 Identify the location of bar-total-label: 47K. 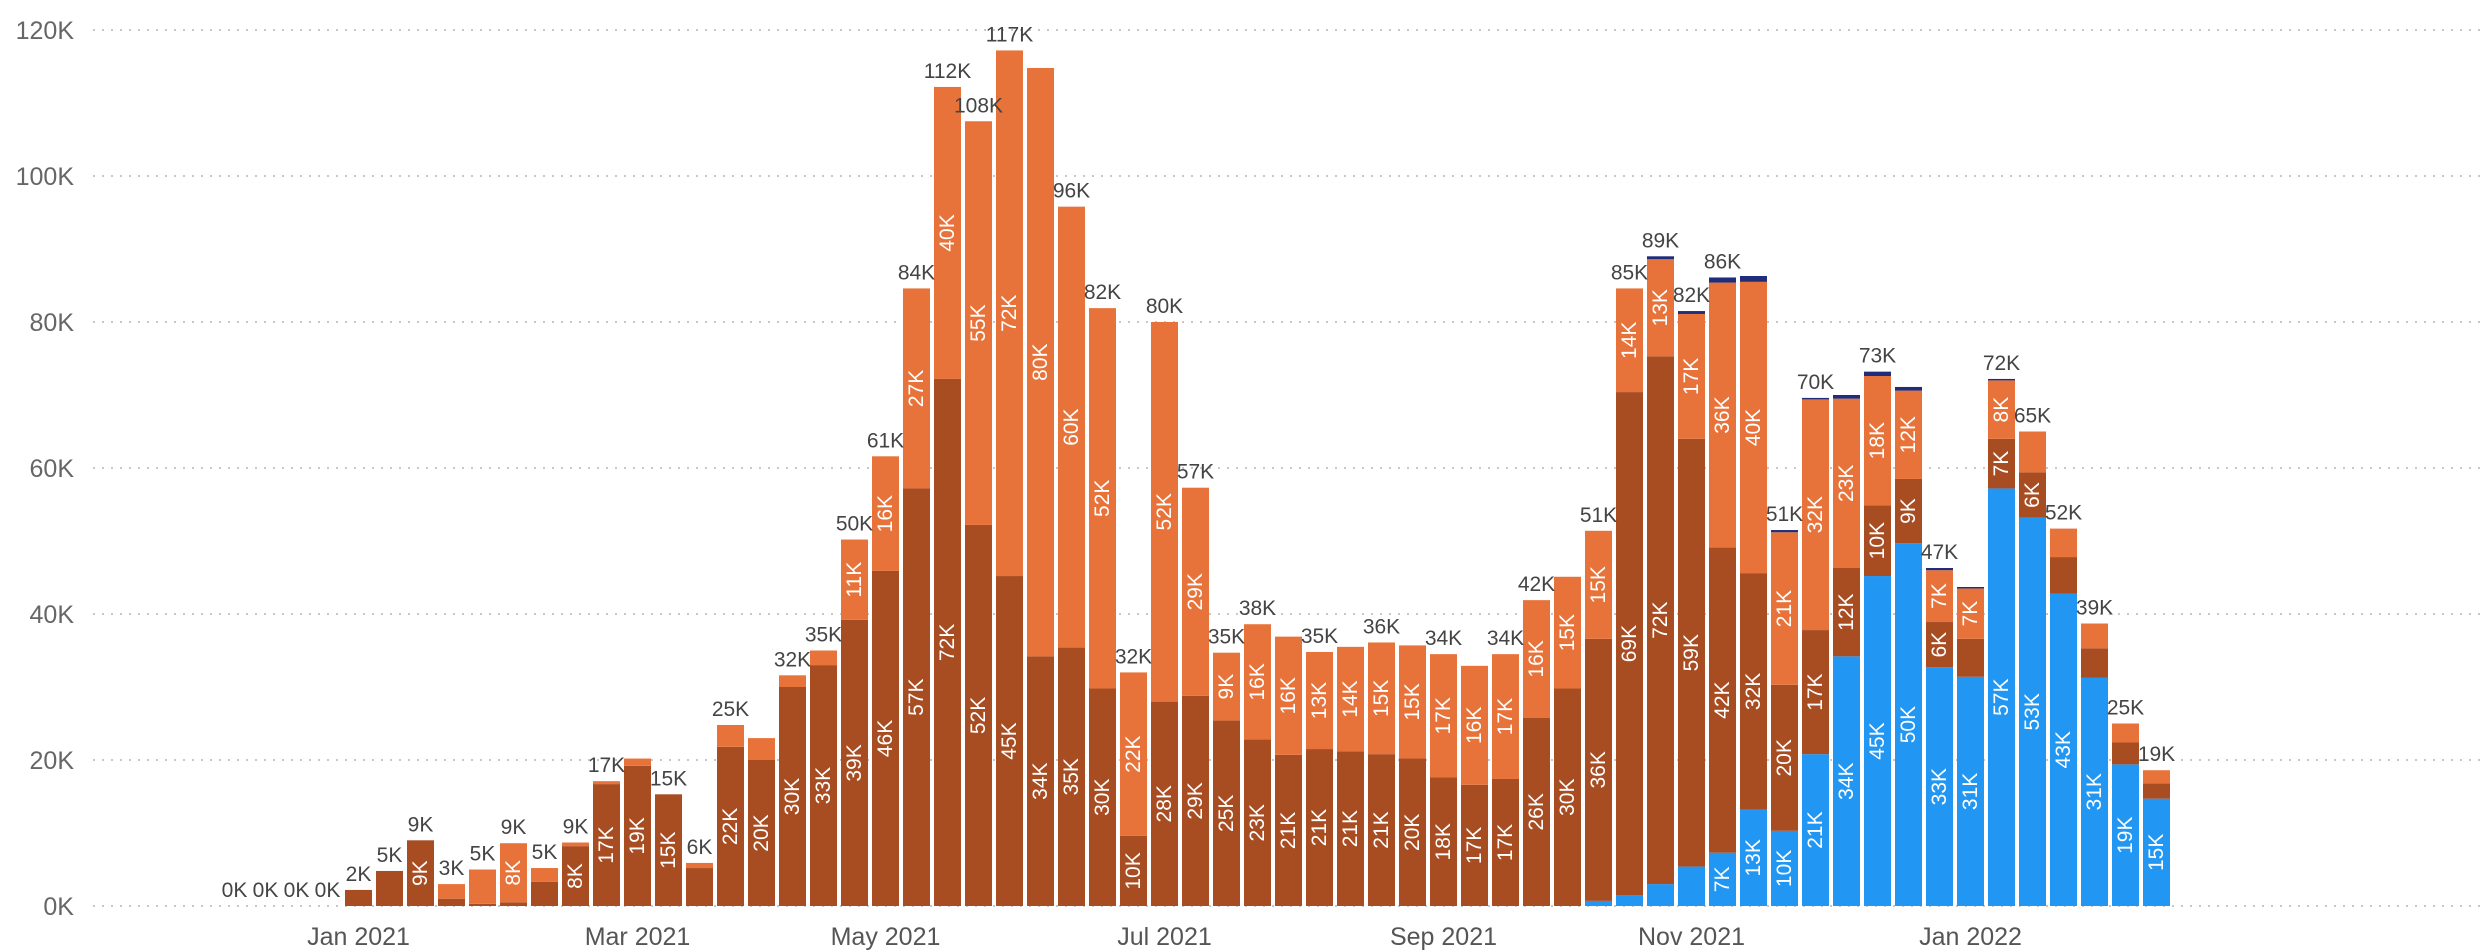
(1939, 552).